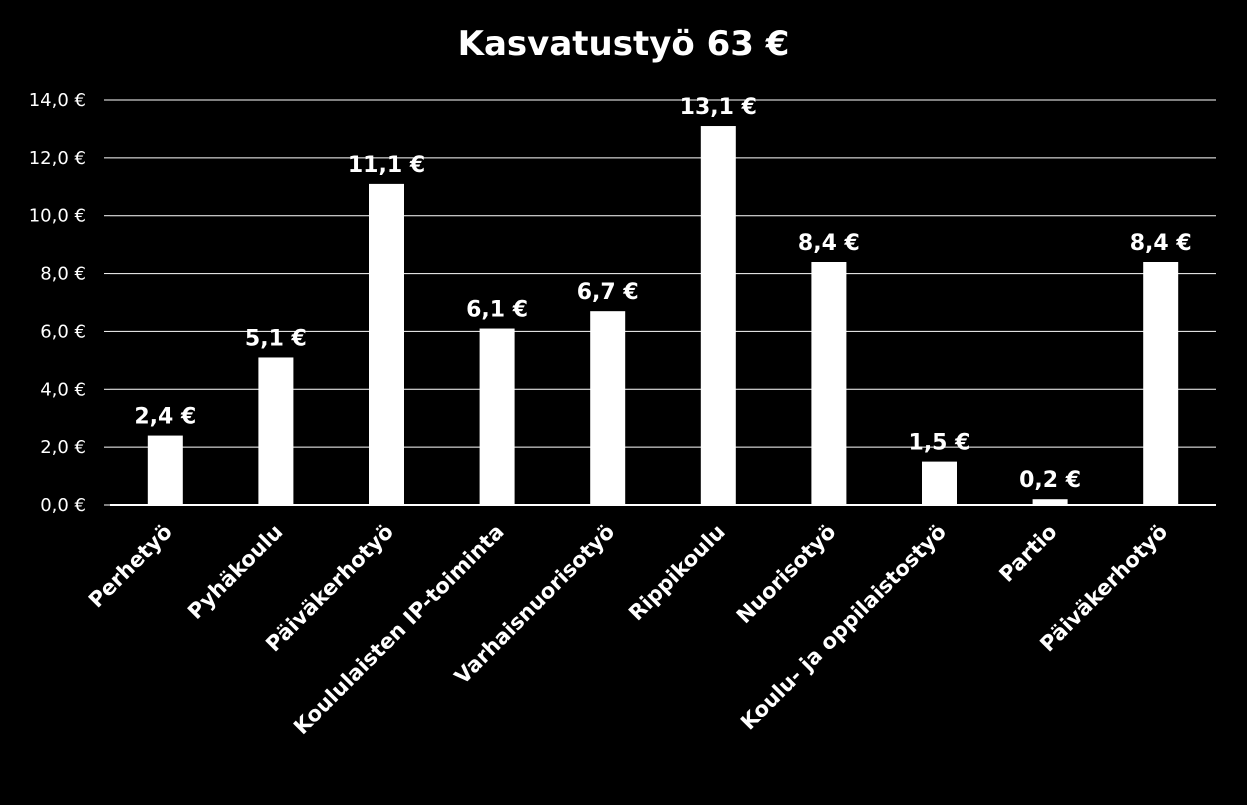  What do you see at coordinates (63, 274) in the screenshot?
I see `y-tick-label: 8,0 €` at bounding box center [63, 274].